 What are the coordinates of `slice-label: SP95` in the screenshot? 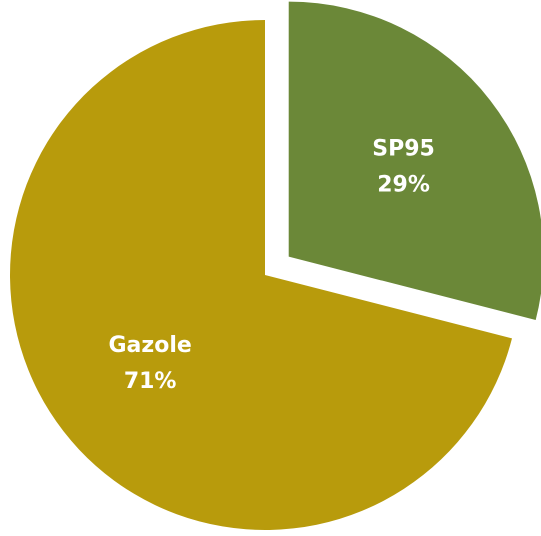 It's located at (403, 149).